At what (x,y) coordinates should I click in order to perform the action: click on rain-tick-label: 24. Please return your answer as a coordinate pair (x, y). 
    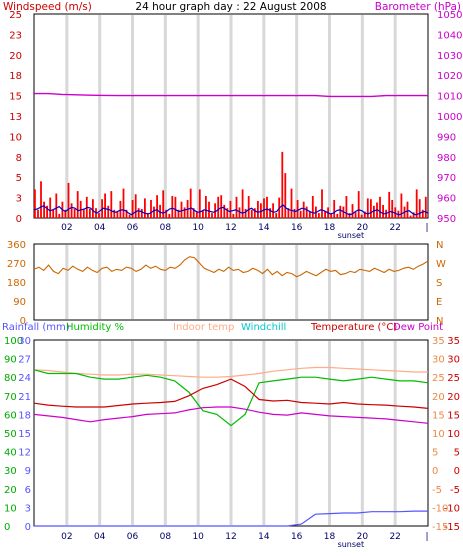
    Looking at the image, I should click on (24, 378).